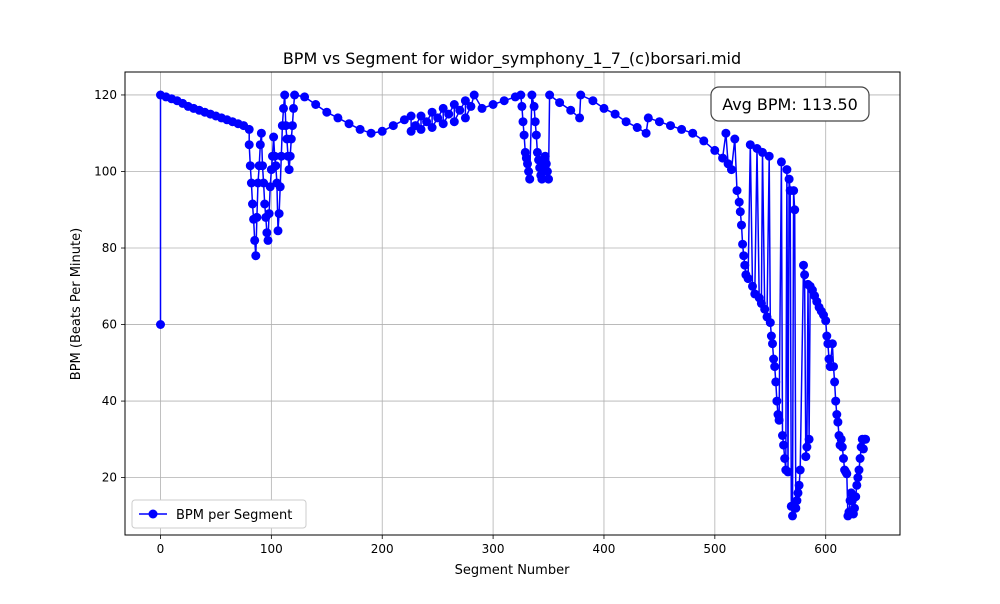  Describe the element at coordinates (161, 549) in the screenshot. I see `x-tick-label: 0` at that location.